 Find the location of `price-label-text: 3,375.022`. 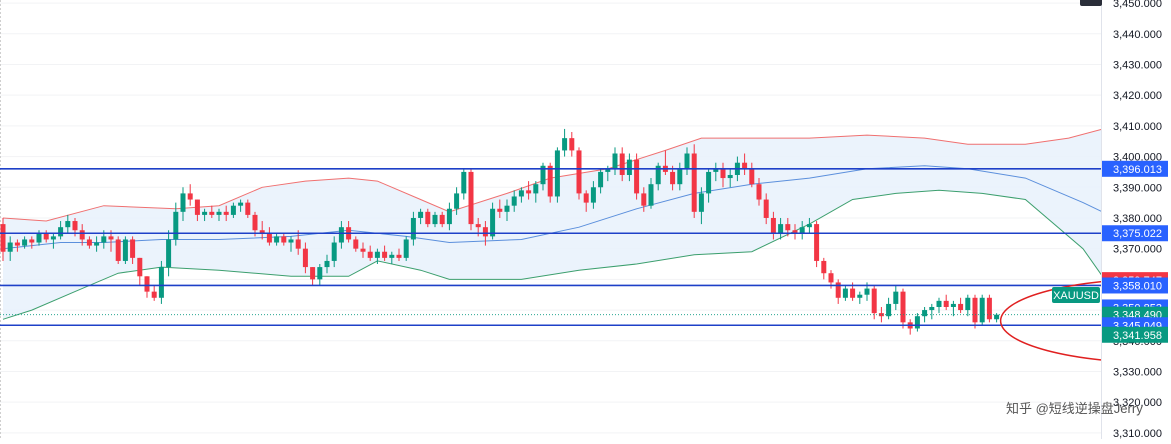

price-label-text: 3,375.022 is located at coordinates (1137, 234).